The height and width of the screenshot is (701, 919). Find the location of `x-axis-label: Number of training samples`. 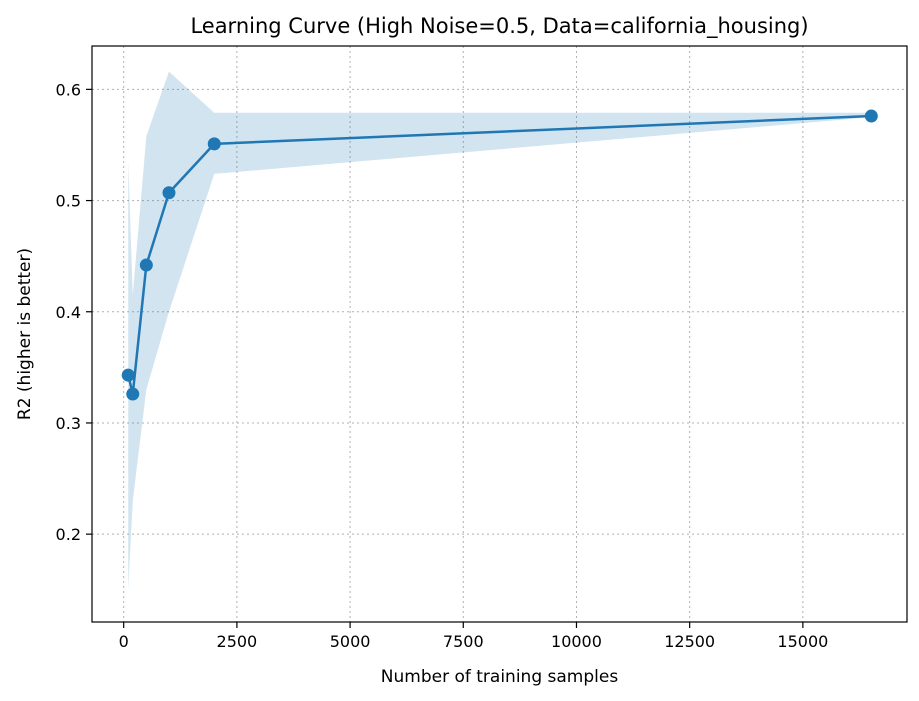

x-axis-label: Number of training samples is located at coordinates (500, 677).